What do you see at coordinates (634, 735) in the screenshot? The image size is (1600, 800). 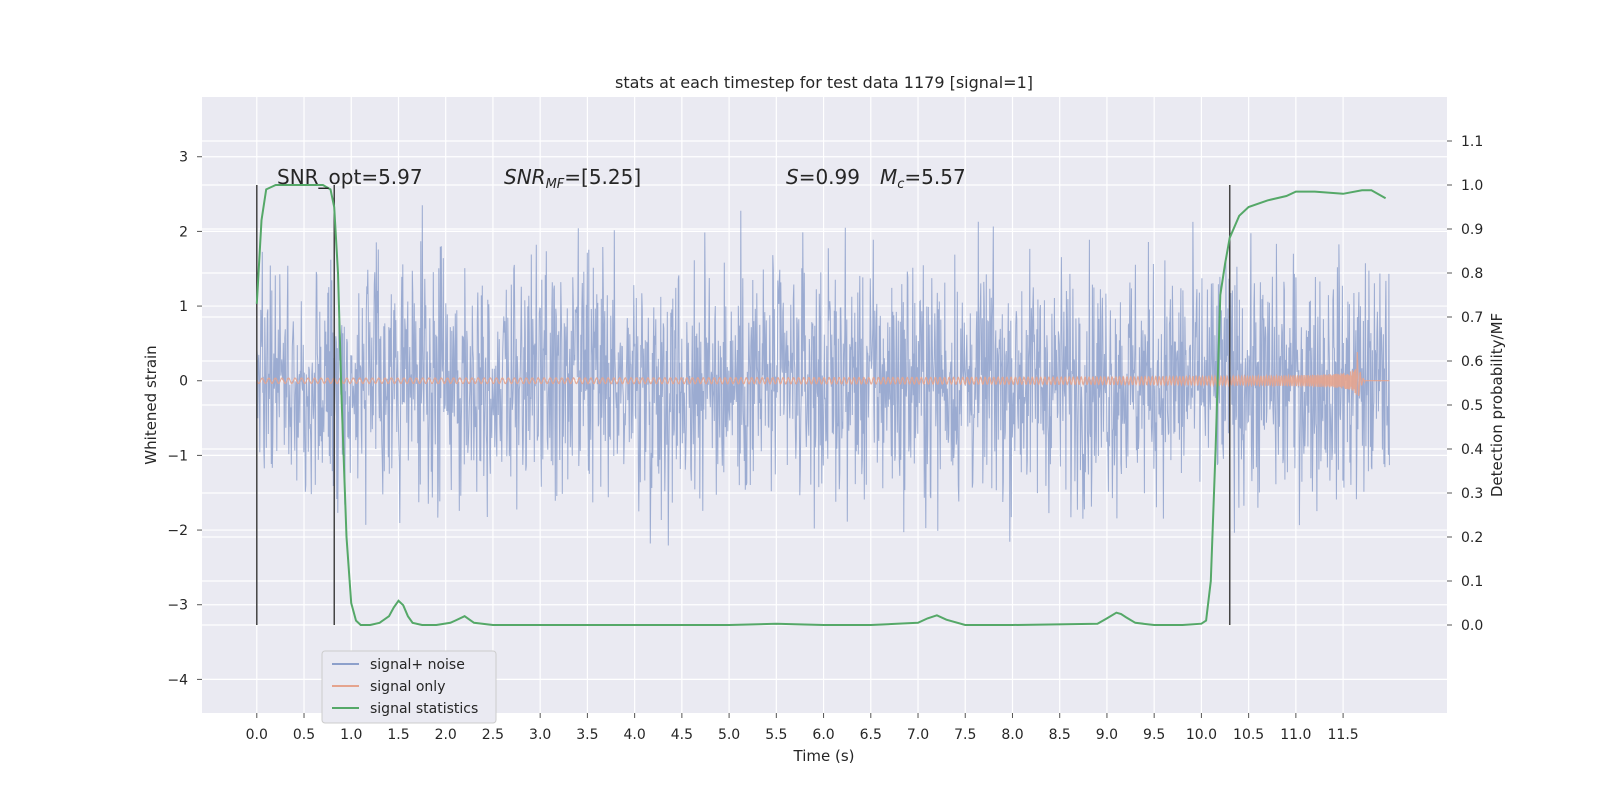 I see `x-tick-label: 4.0` at bounding box center [634, 735].